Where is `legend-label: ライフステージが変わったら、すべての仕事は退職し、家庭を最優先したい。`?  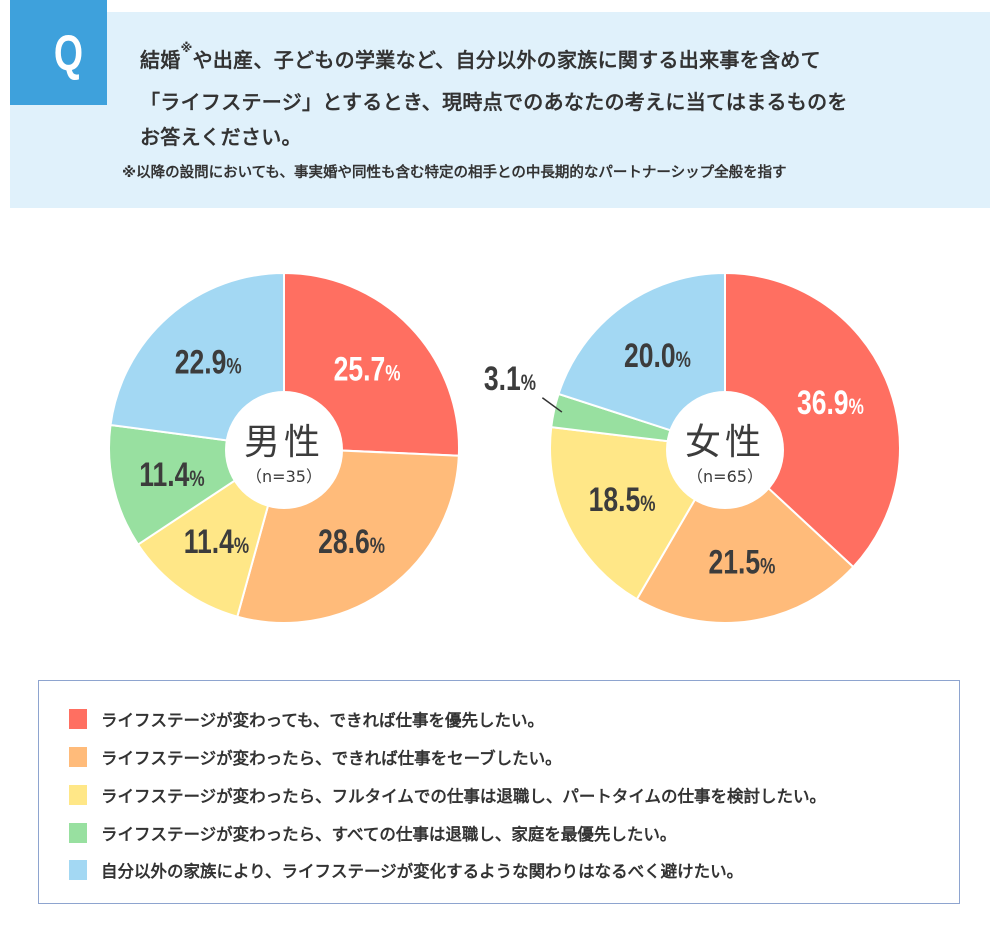
legend-label: ライフステージが変わったら、すべての仕事は退職し、家庭を最優先したい。 is located at coordinates (389, 834).